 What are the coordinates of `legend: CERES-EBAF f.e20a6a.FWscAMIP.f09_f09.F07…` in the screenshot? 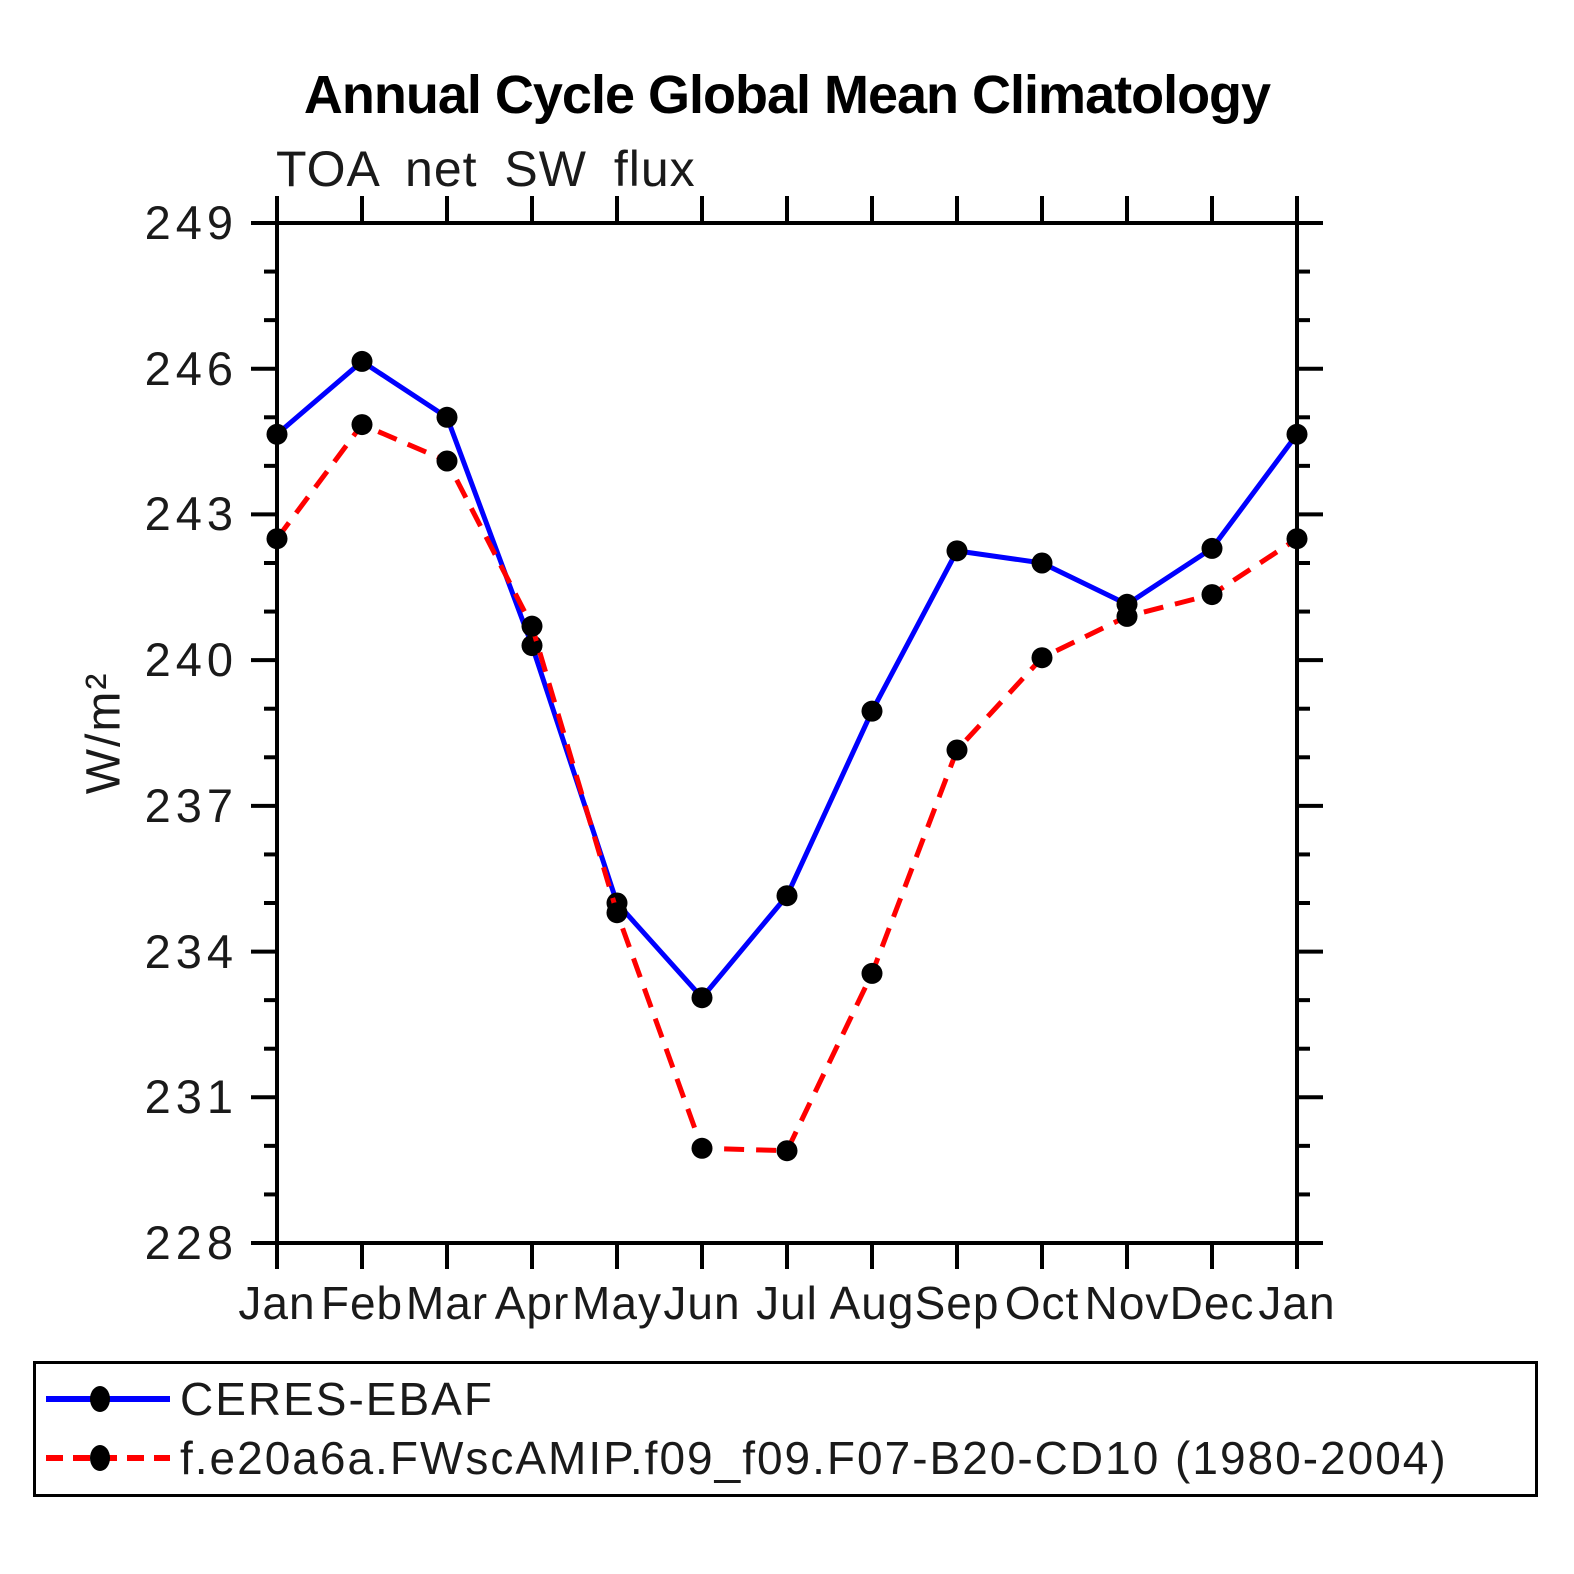 It's located at (785, 1429).